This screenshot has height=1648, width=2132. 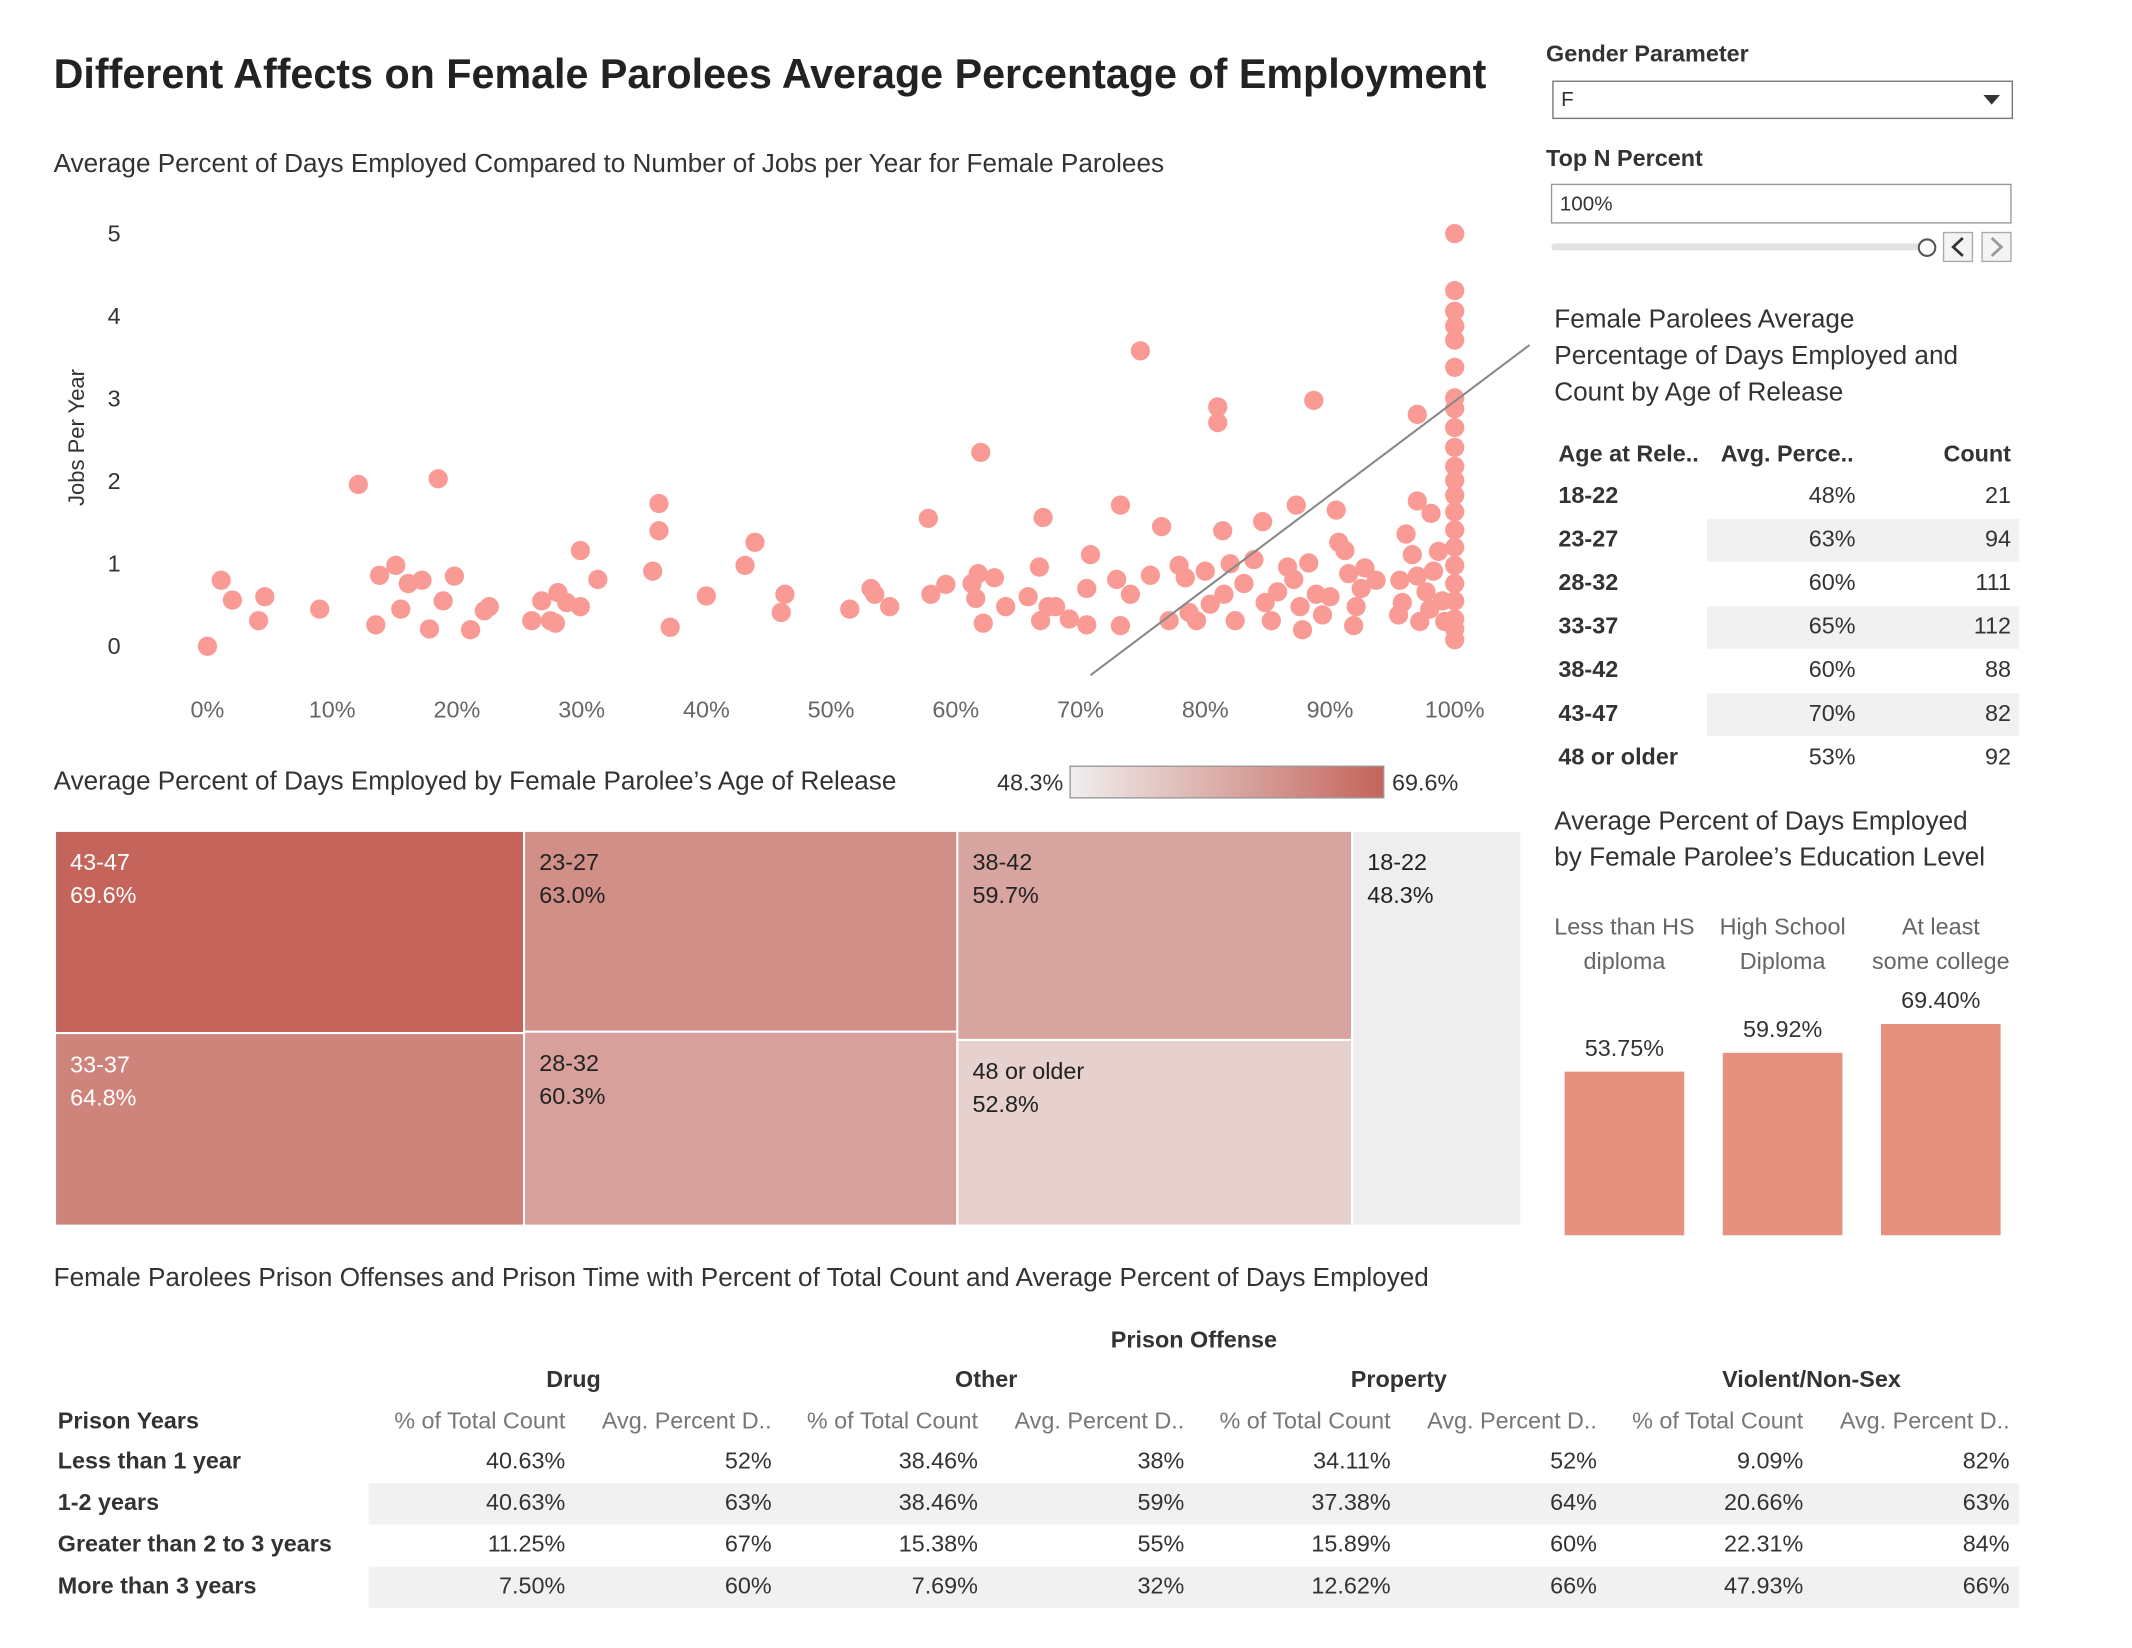 I want to click on slider-next, so click(x=1996, y=247).